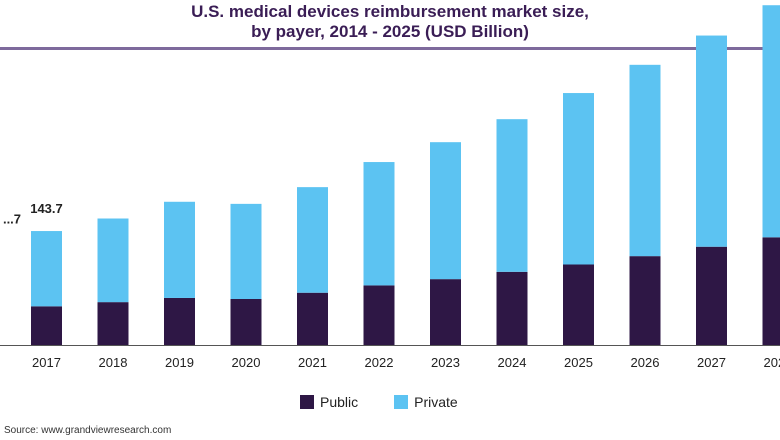 This screenshot has height=440, width=780. What do you see at coordinates (645, 362) in the screenshot?
I see `x-tick-label-2026: 2026` at bounding box center [645, 362].